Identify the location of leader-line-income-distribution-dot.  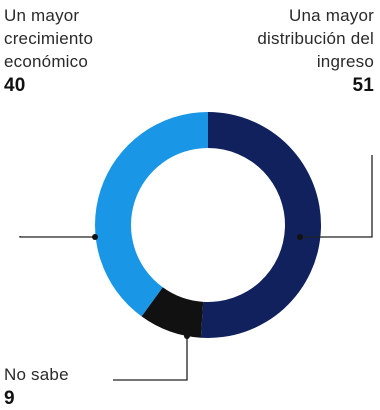
(300, 237).